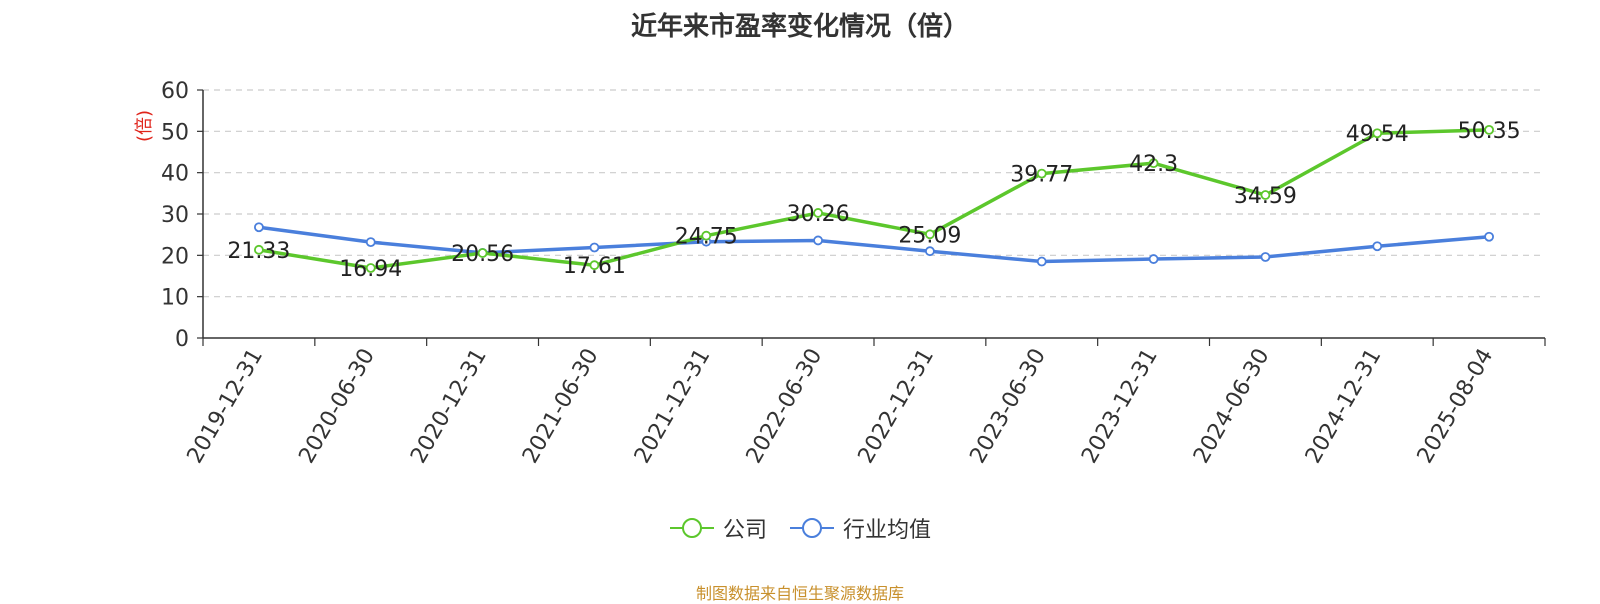  I want to click on data-label: 50.35, so click(1489, 131).